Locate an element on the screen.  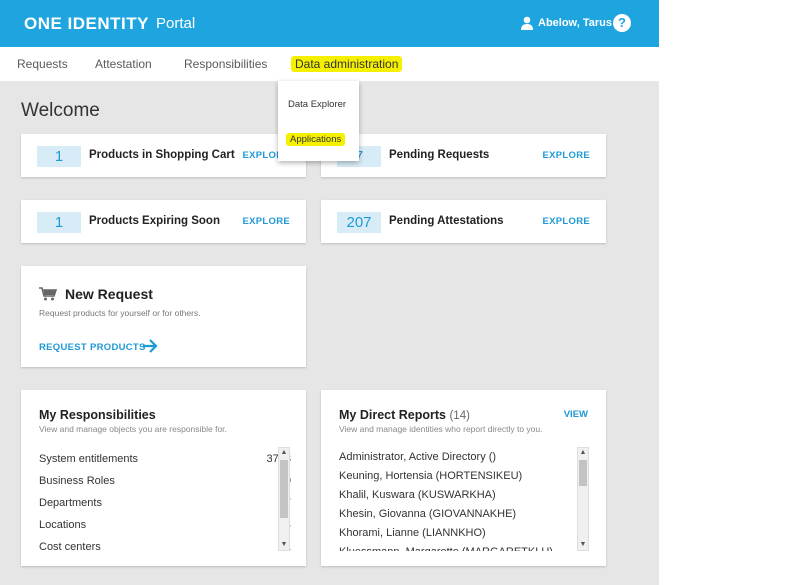
tile-label: Products Expiring Soon is located at coordinates (154, 221).